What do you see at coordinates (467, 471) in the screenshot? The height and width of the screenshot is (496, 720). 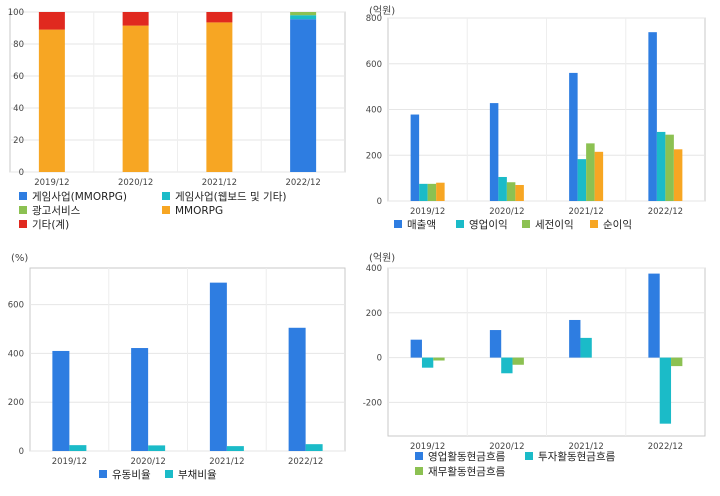 I see `legend-label: 재무활동현금흐름` at bounding box center [467, 471].